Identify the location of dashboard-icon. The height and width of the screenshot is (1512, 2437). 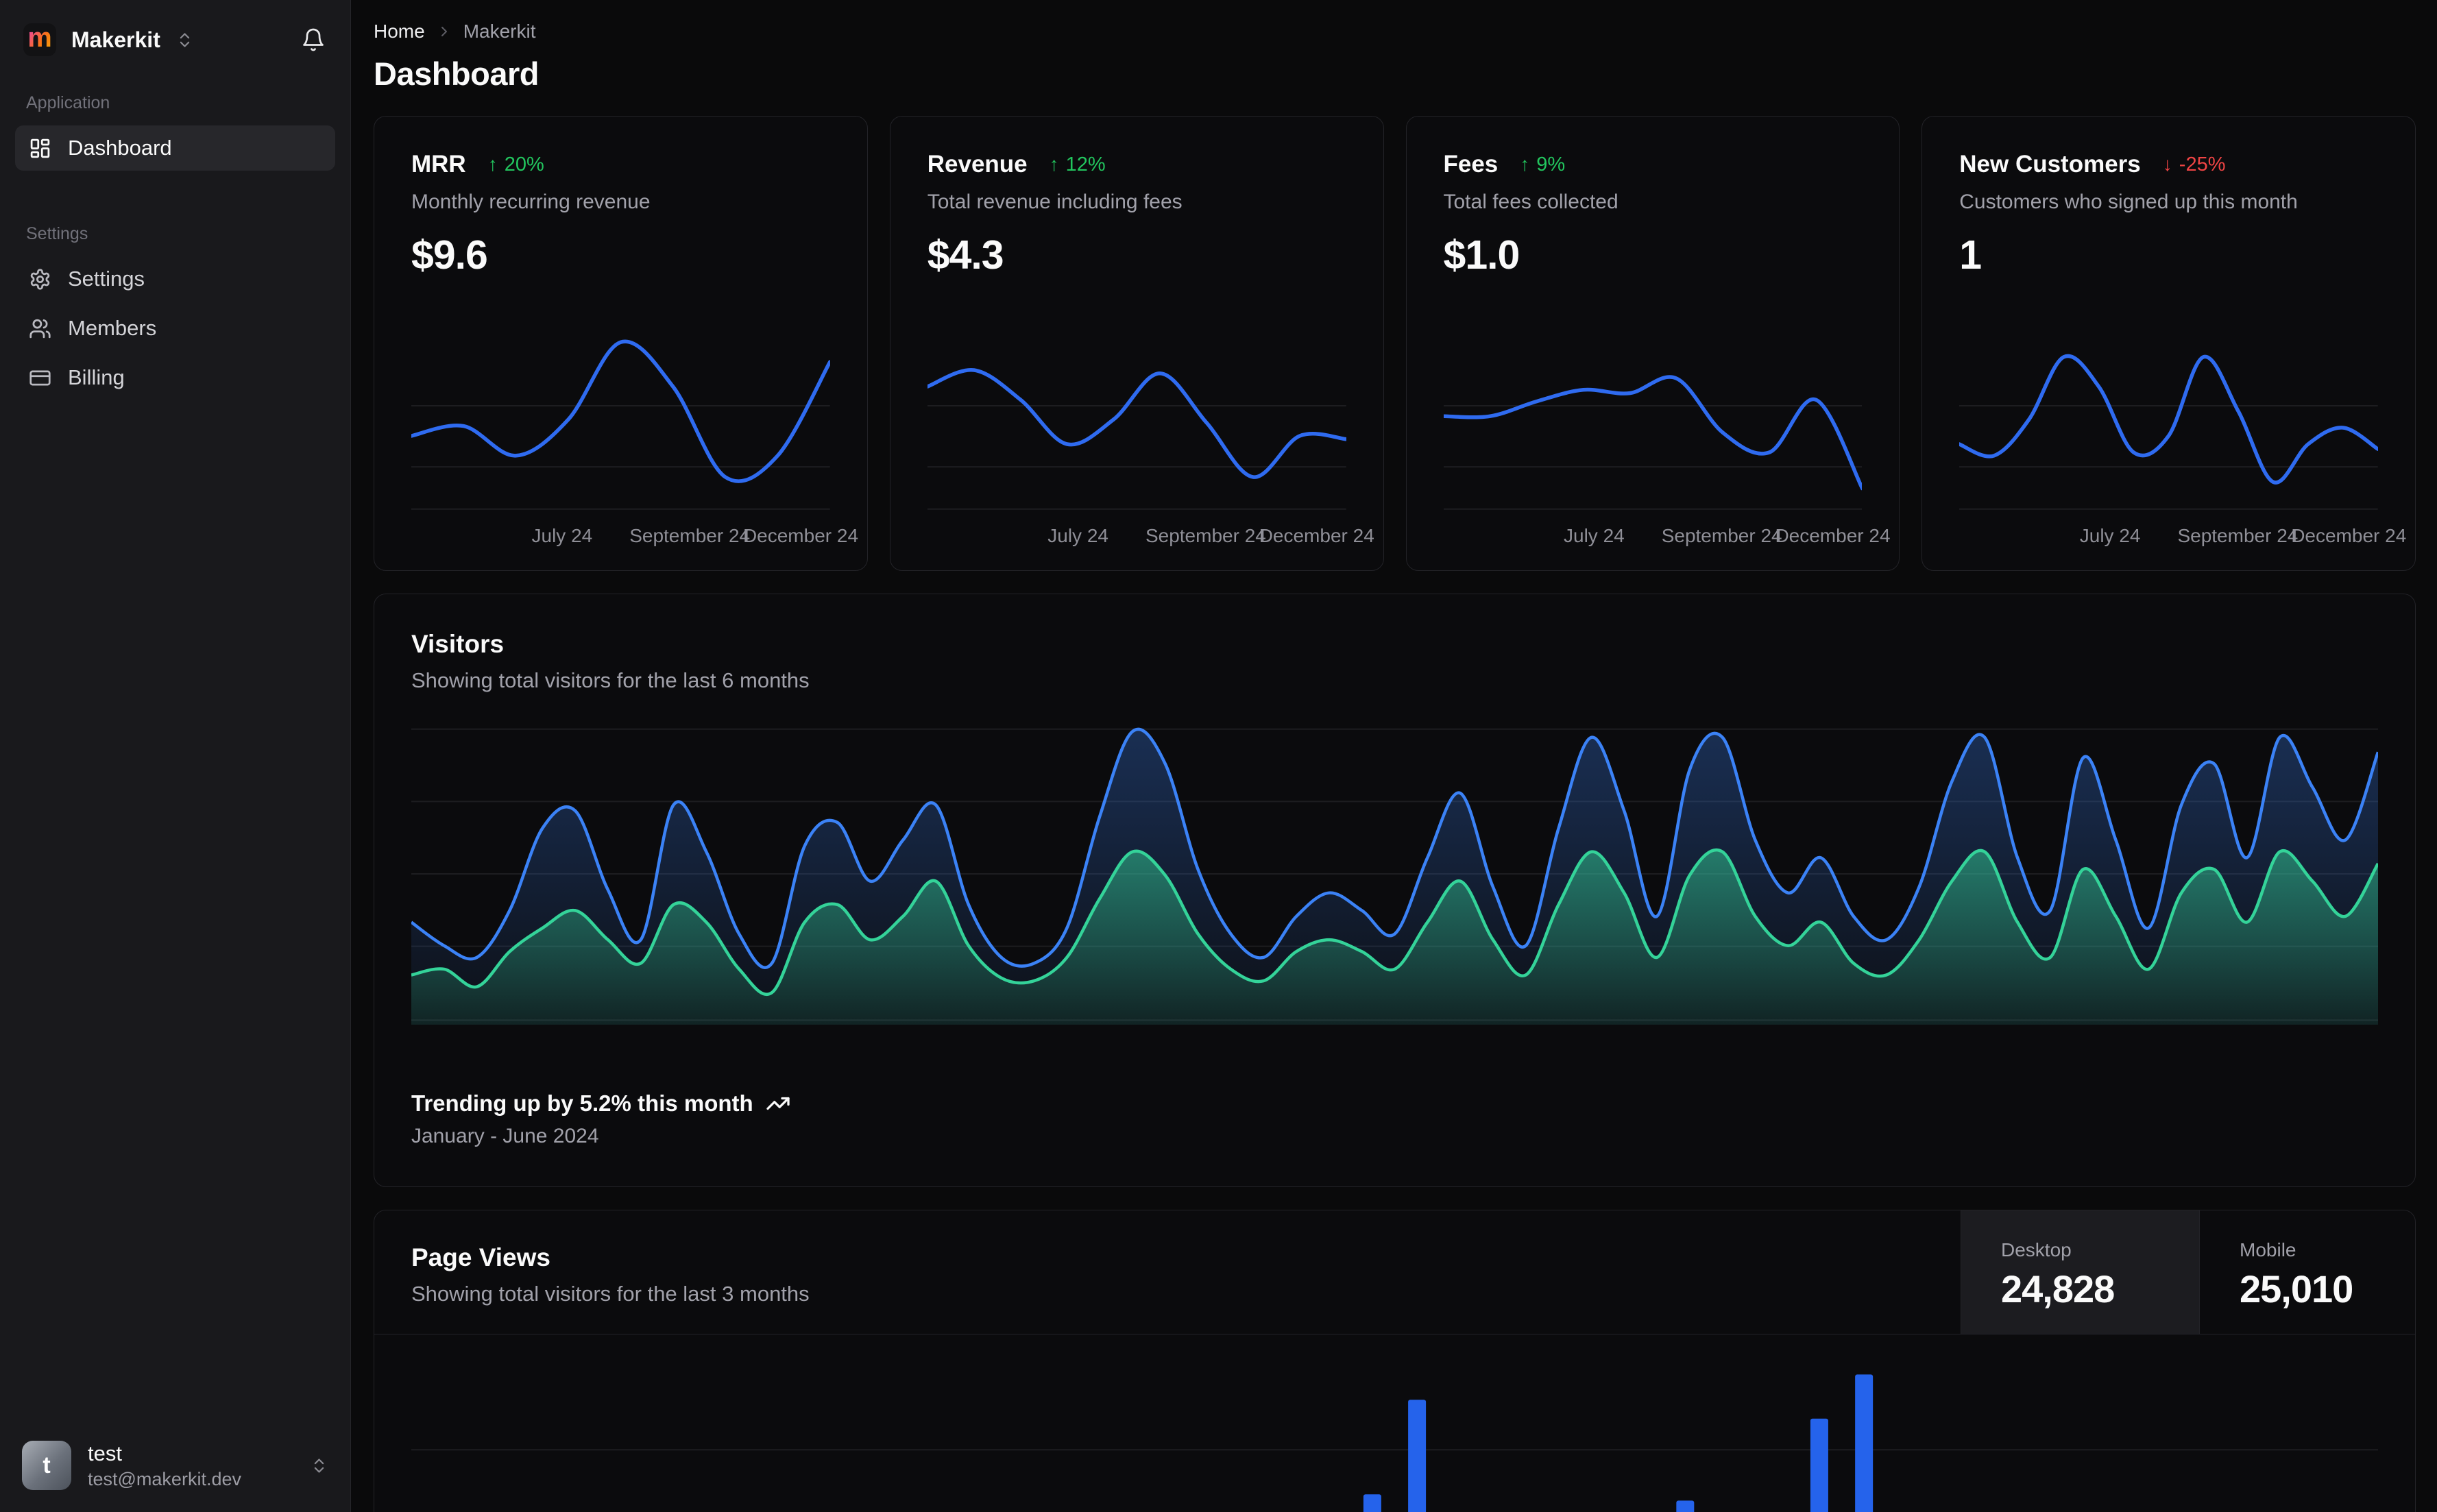
(40, 149).